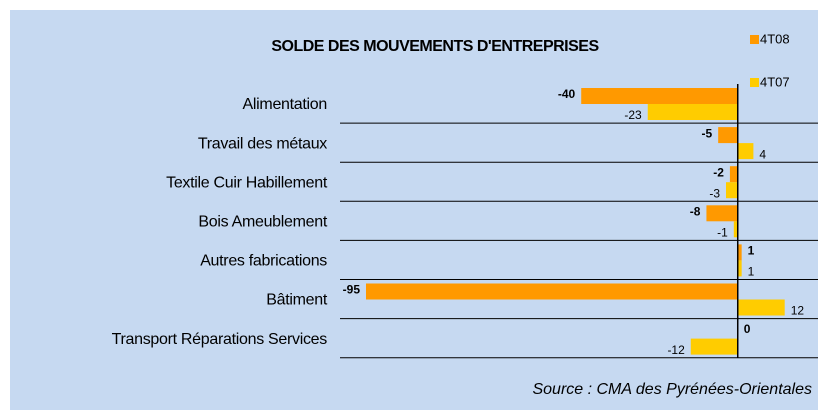 This screenshot has height=414, width=818. I want to click on category-label: Textile Cuir Habillement, so click(247, 182).